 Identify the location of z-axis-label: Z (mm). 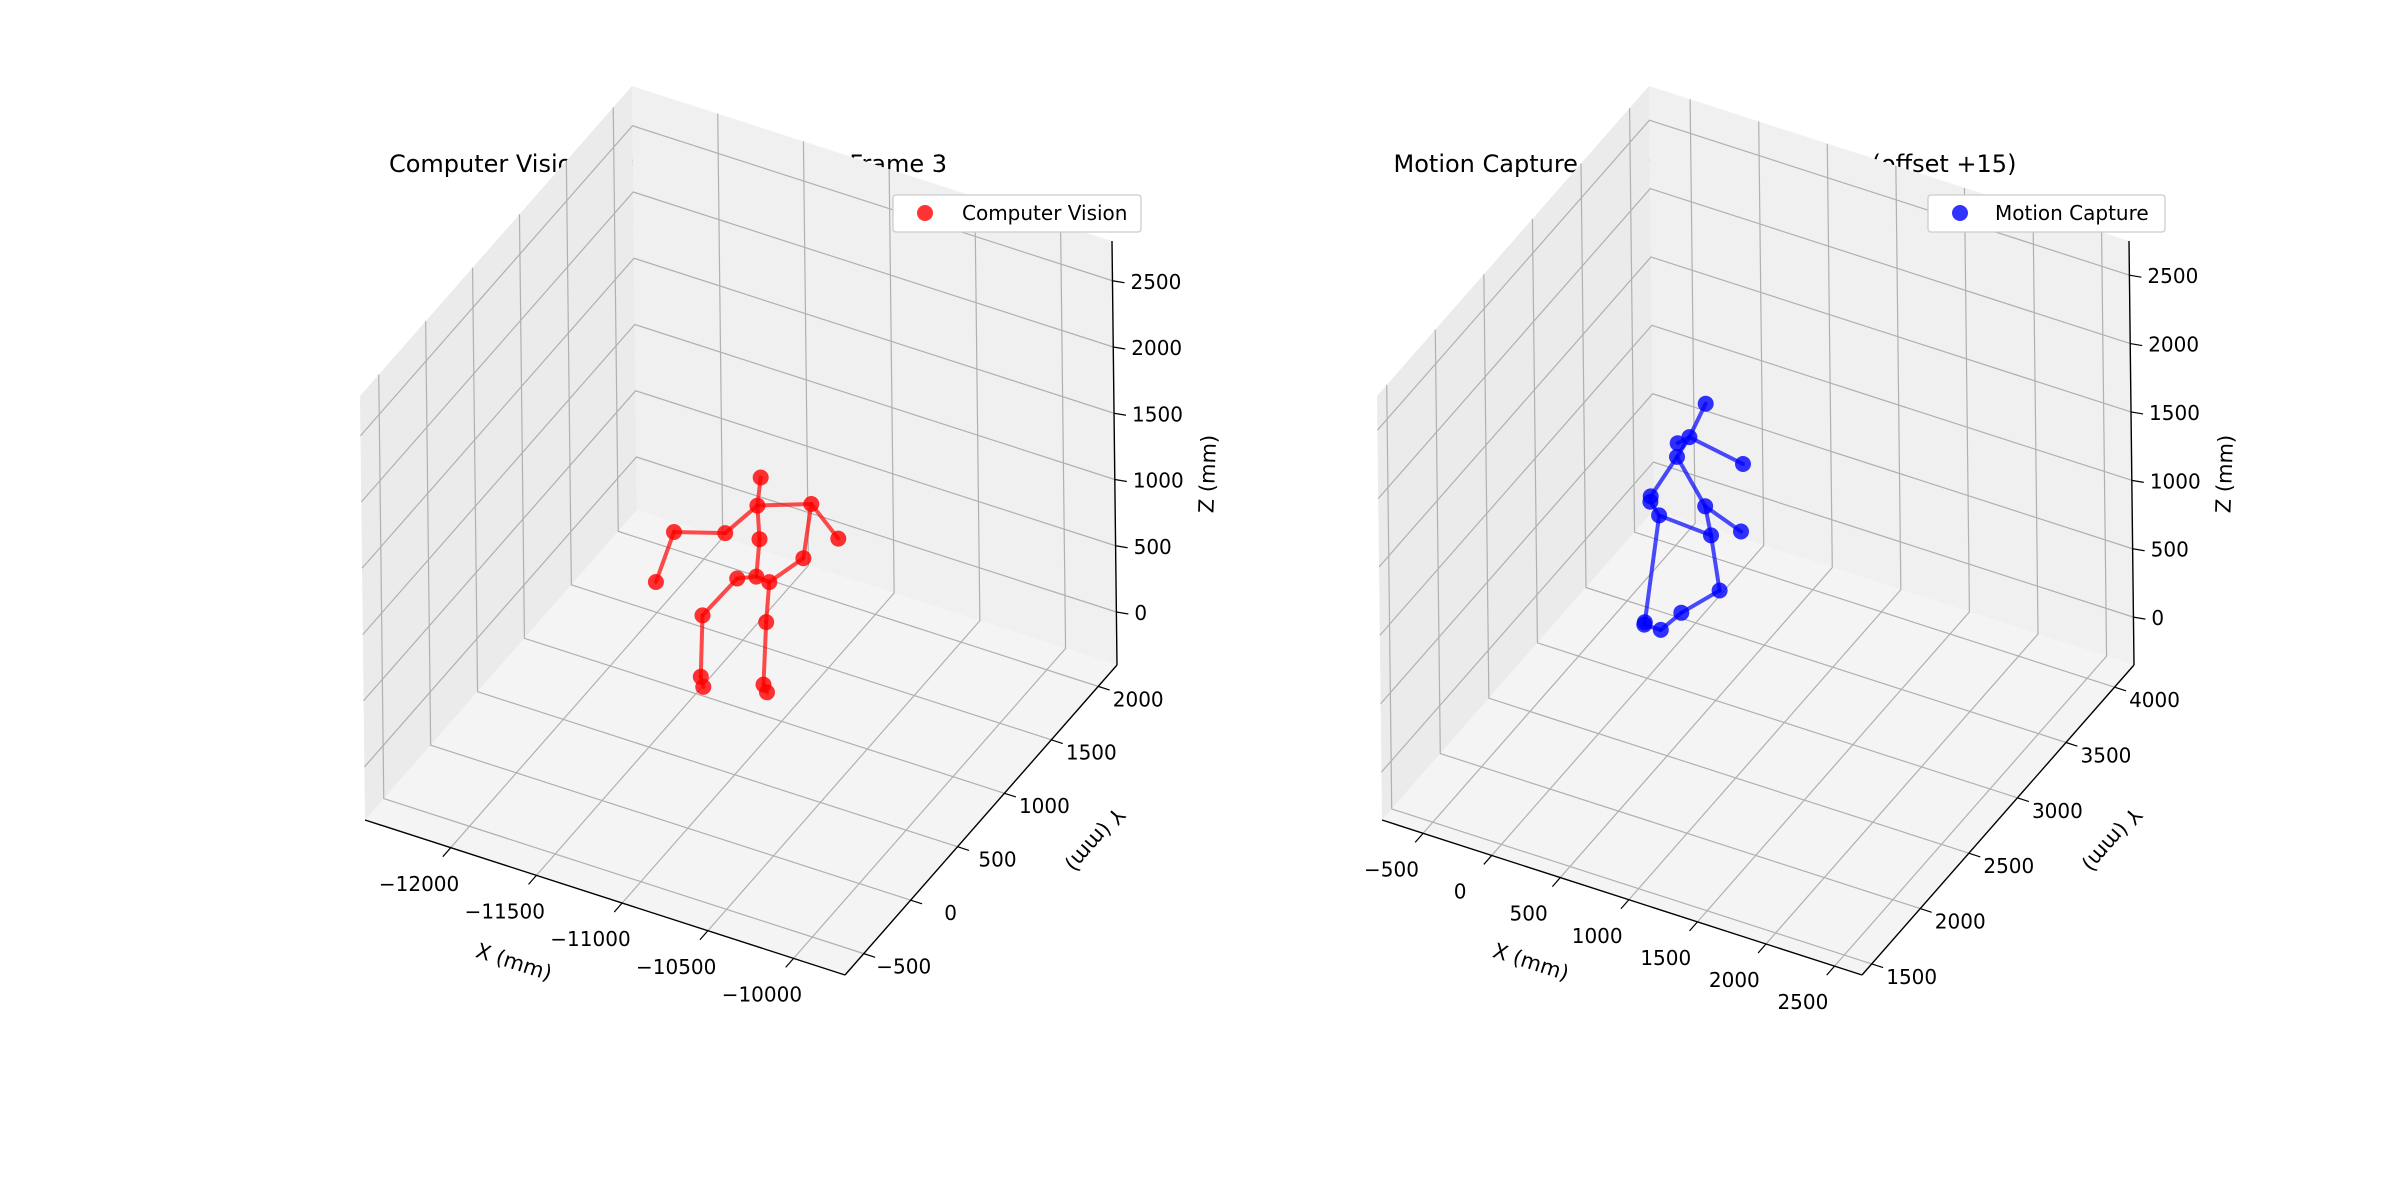
(1207, 473).